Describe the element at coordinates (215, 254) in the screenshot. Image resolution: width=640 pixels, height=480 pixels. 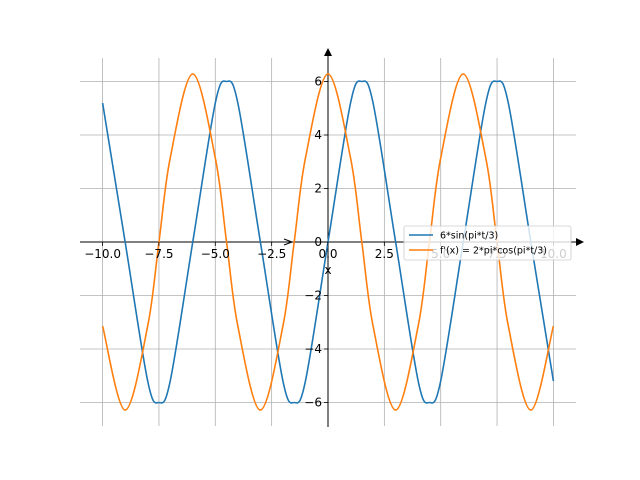
I see `x-tick-label: −5.0` at that location.